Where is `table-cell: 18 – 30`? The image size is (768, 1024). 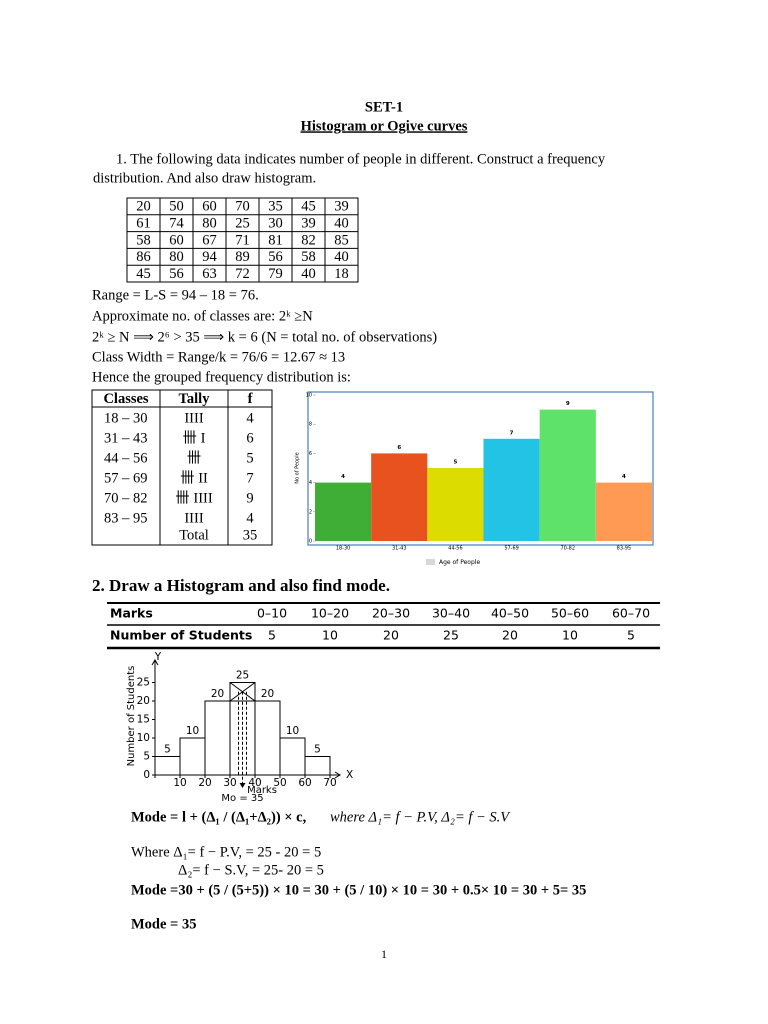
table-cell: 18 – 30 is located at coordinates (126, 418).